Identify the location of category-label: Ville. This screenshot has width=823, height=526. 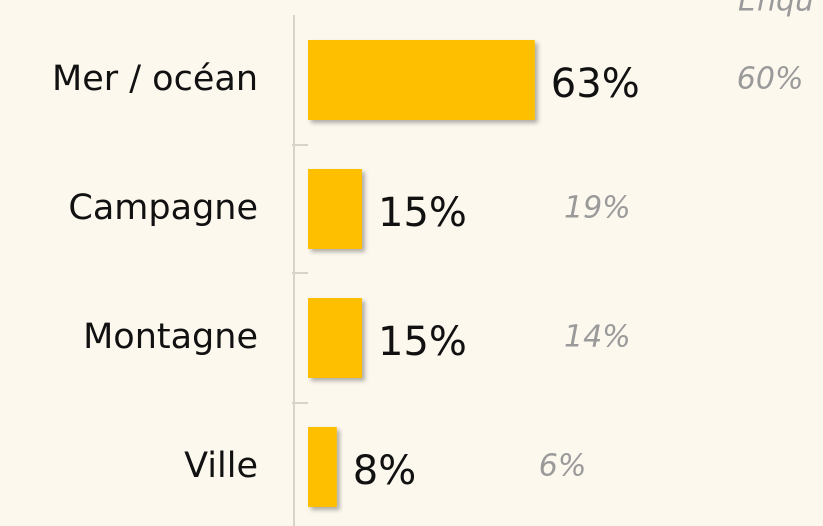
(221, 466).